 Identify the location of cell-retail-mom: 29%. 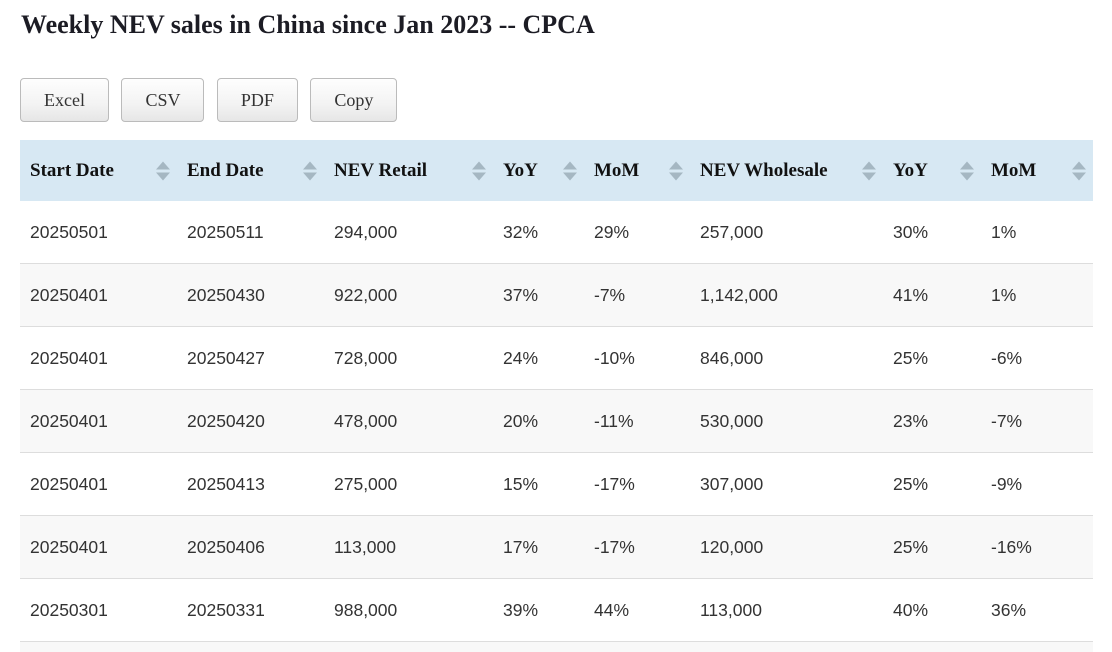
(637, 232).